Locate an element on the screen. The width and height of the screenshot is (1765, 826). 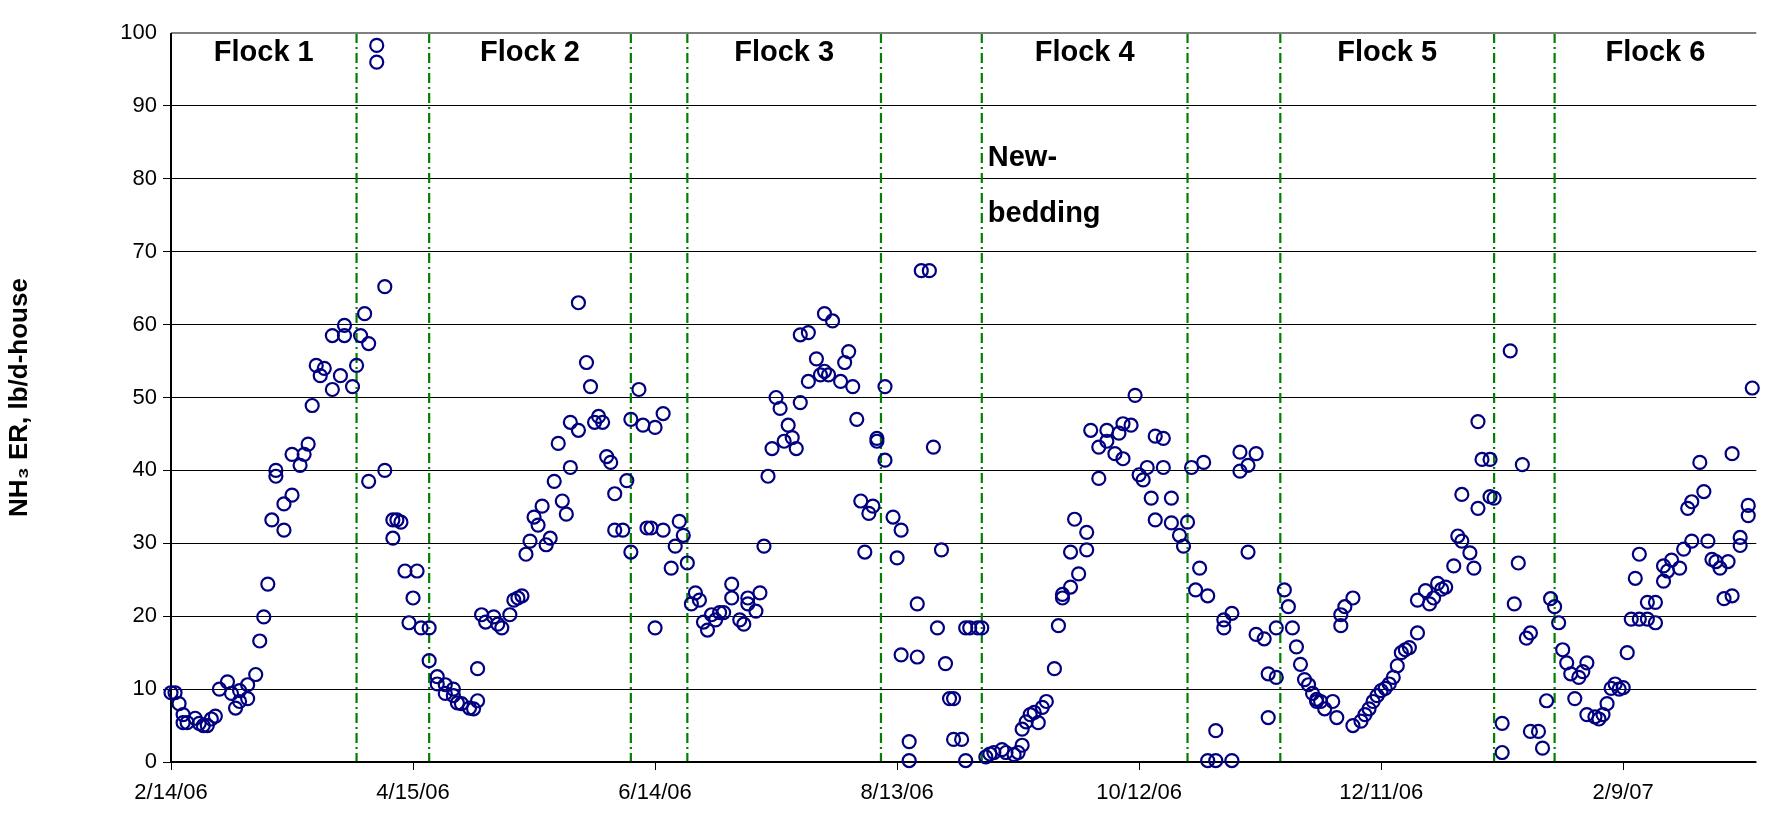
annotation: Flock 2 is located at coordinates (530, 51).